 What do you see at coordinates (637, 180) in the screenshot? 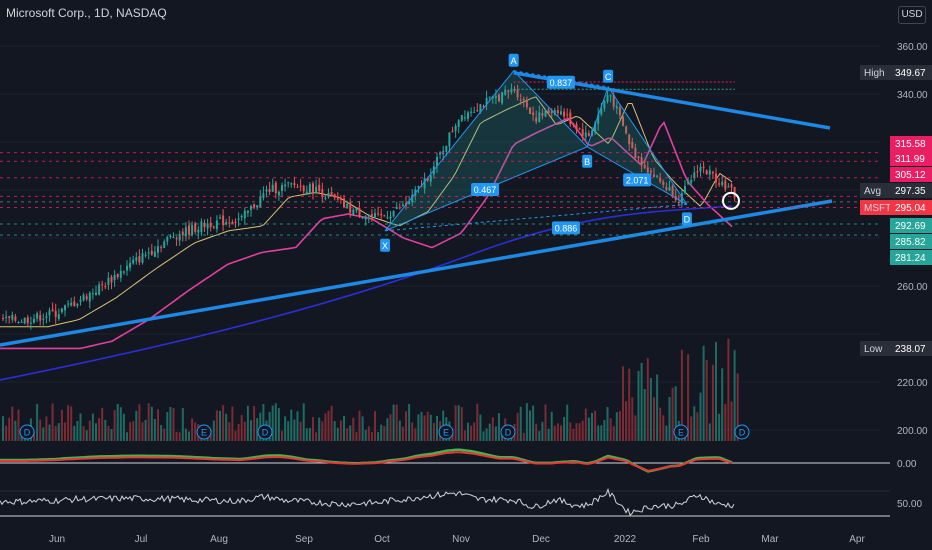
I see `pattern-ratio-label: 2.071` at bounding box center [637, 180].